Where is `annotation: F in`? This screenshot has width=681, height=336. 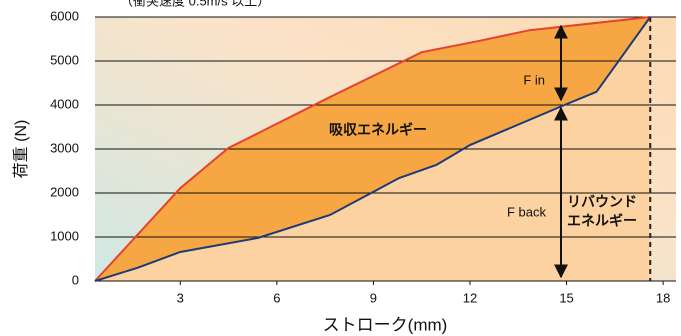
annotation: F in is located at coordinates (534, 79).